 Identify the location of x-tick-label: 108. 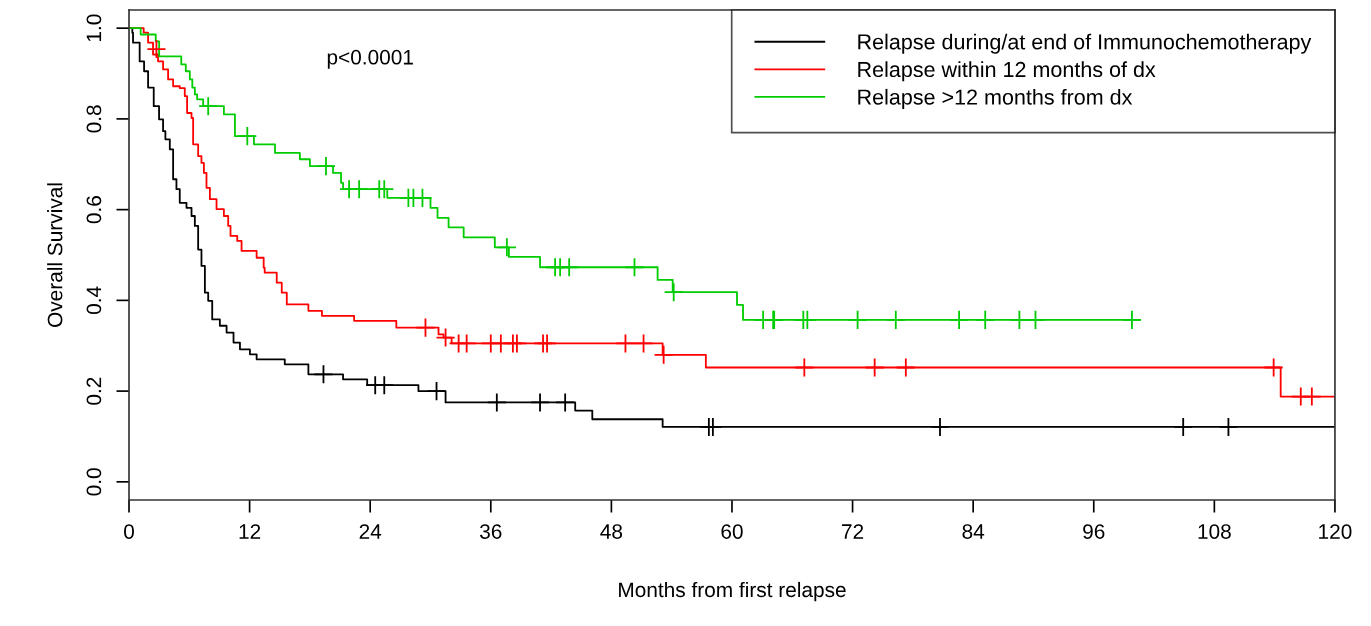
(1214, 531).